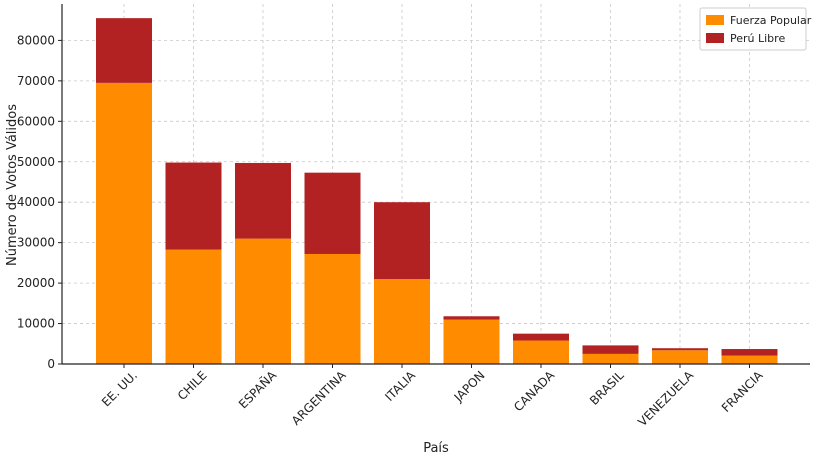  Describe the element at coordinates (36, 243) in the screenshot. I see `y-tick-label: 30000` at that location.